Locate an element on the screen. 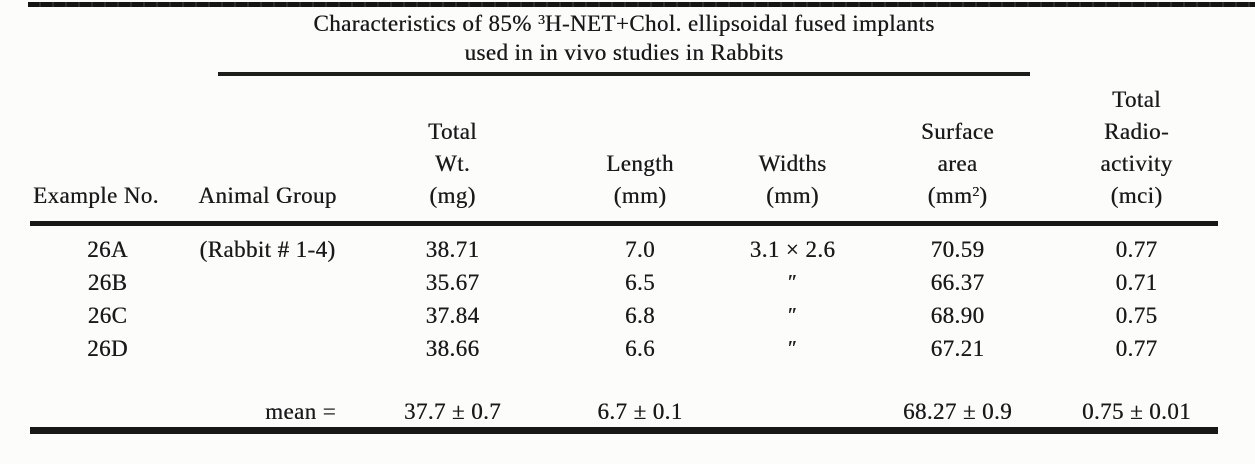 This screenshot has width=1255, height=464. cell-length: 7.0 is located at coordinates (640, 249).